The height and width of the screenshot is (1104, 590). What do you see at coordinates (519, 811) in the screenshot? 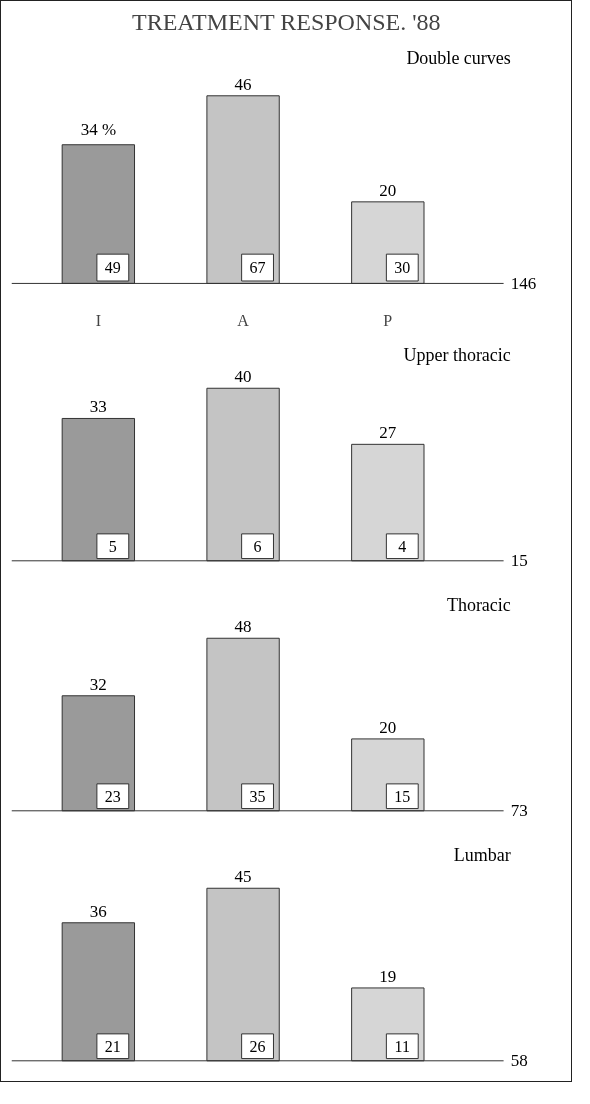
I see `text: 73` at bounding box center [519, 811].